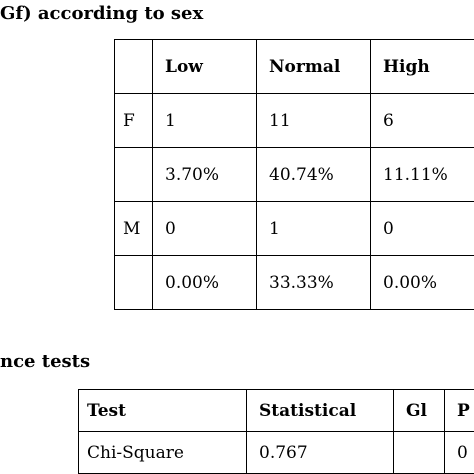 The height and width of the screenshot is (474, 474). I want to click on table-row: 0.00% 33.33% 0.00%, so click(294, 282).